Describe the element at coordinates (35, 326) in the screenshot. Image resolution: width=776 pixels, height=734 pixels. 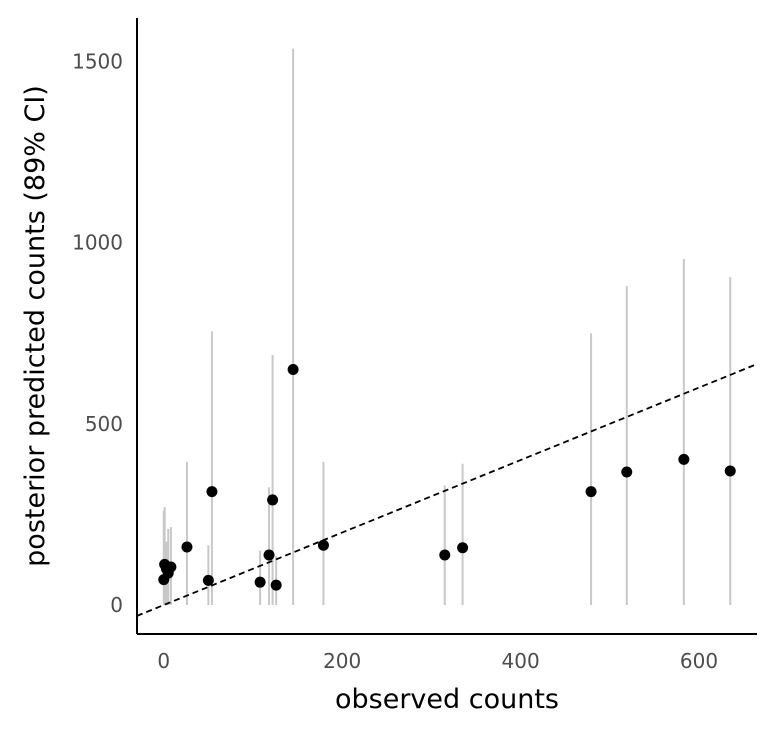
I see `y-axis-title: posterior predicted counts (89% CI)` at that location.